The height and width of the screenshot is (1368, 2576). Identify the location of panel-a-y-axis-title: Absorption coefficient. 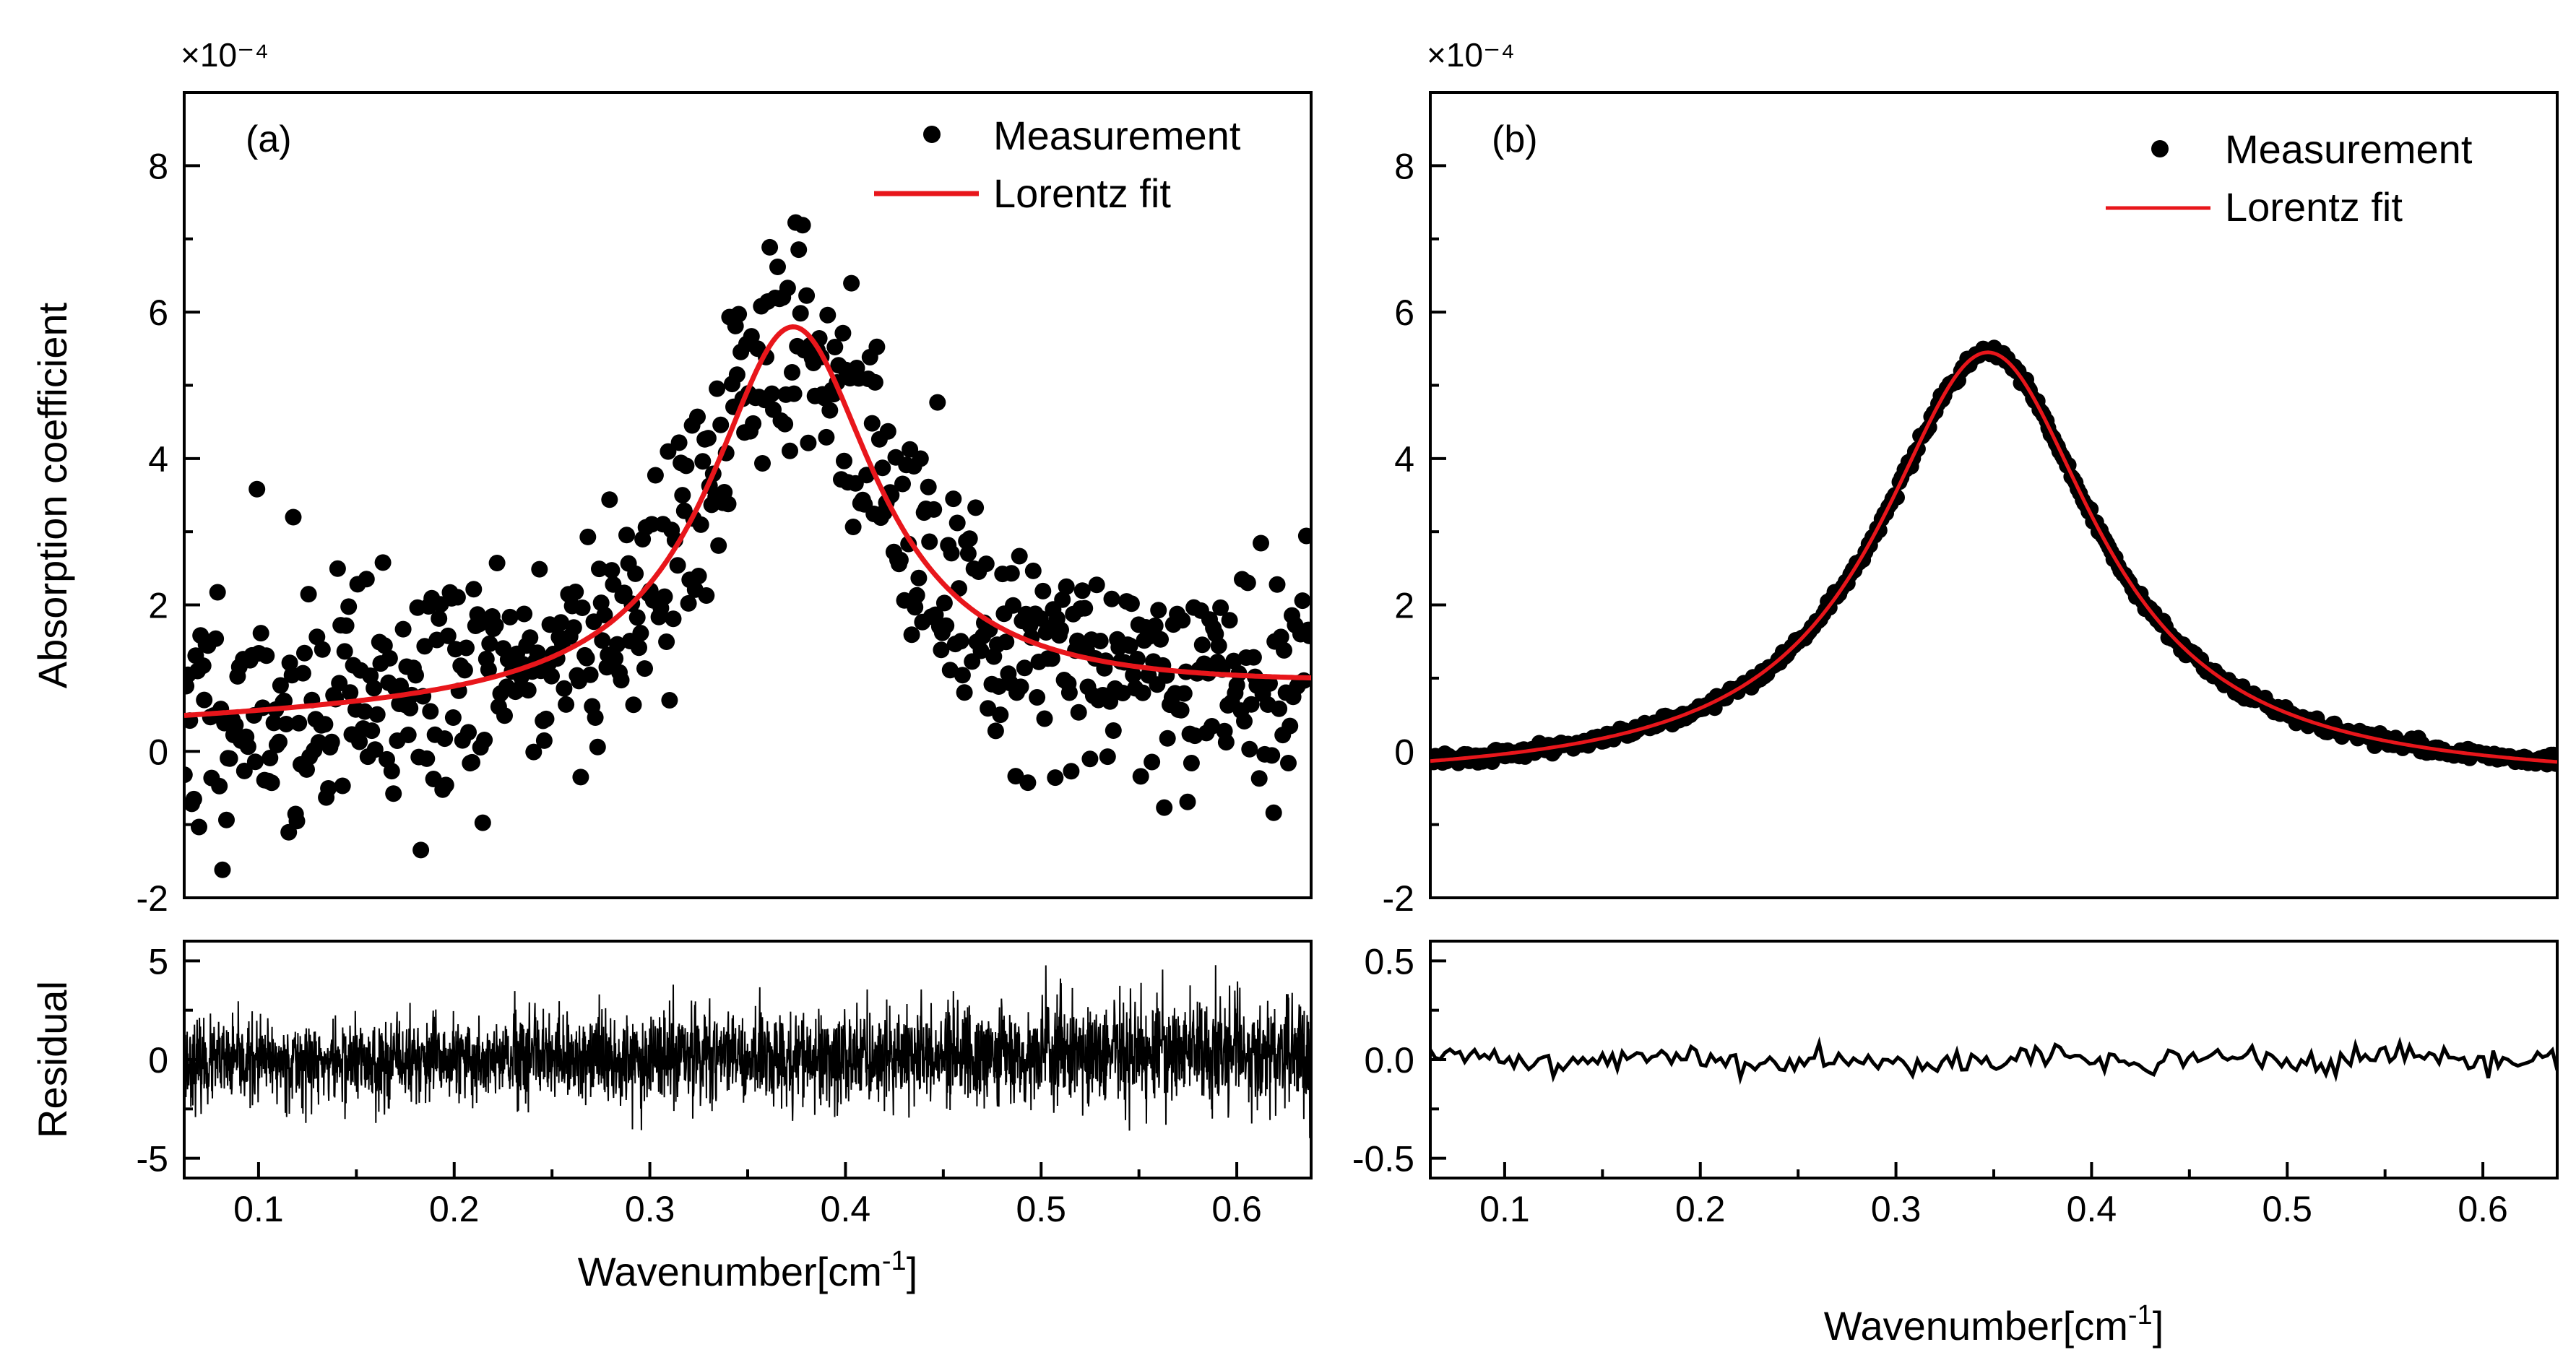
(52, 495).